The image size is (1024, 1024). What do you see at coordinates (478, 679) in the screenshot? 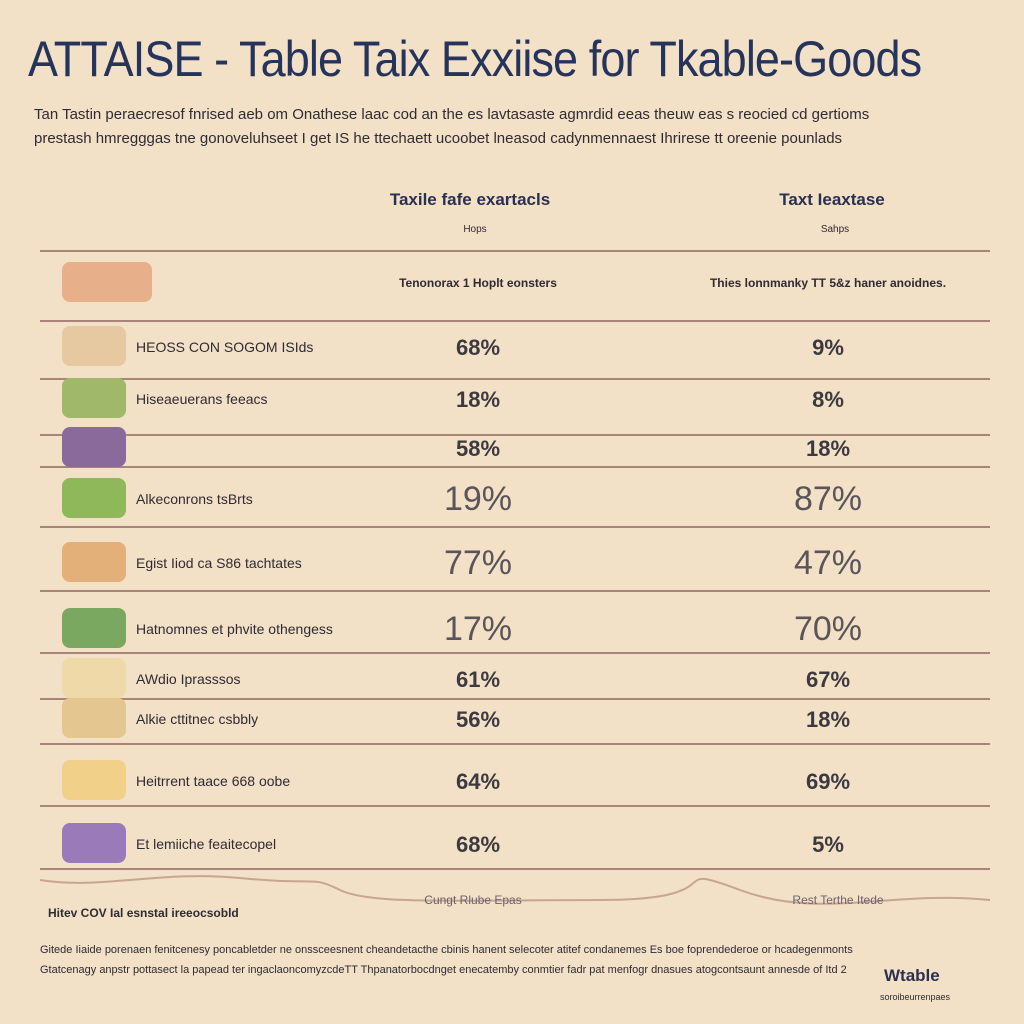
I see `value: 61%` at bounding box center [478, 679].